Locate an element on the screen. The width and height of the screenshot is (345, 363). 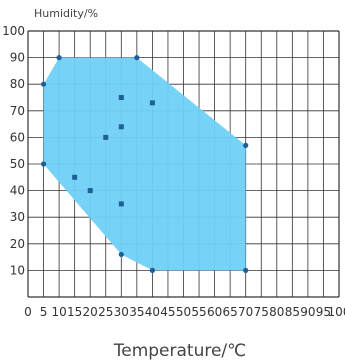
x-tick-label-10: 50 is located at coordinates (183, 312).